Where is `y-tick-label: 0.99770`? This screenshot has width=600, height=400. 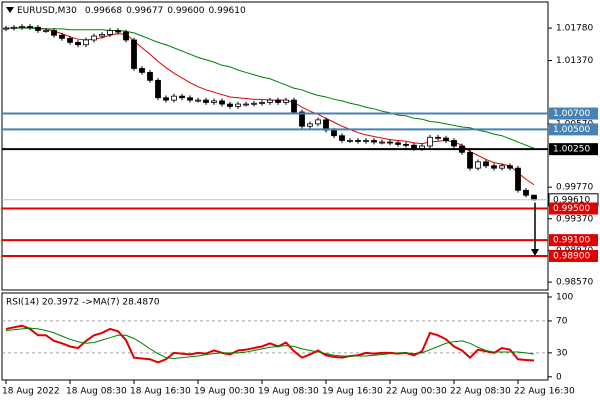 y-tick-label: 0.99770 is located at coordinates (574, 188).